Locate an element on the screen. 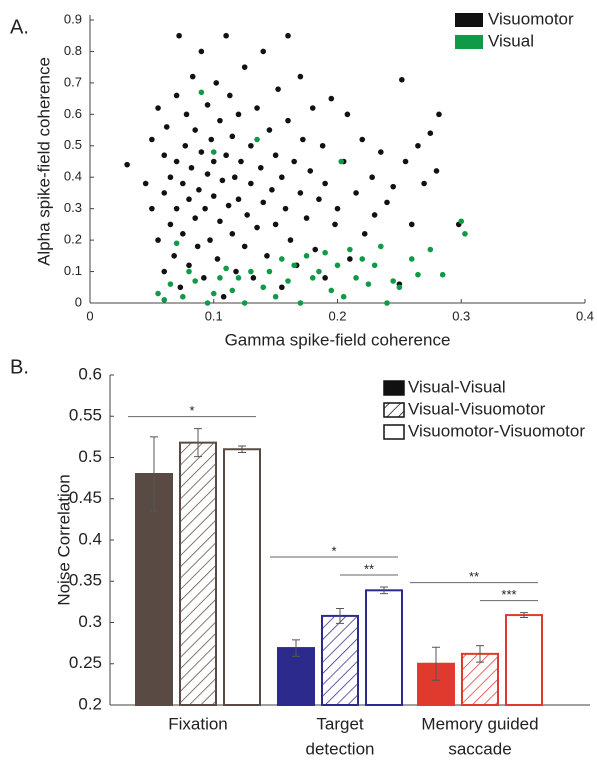 The image size is (597, 764). y-tick-label: 0 is located at coordinates (78, 301).